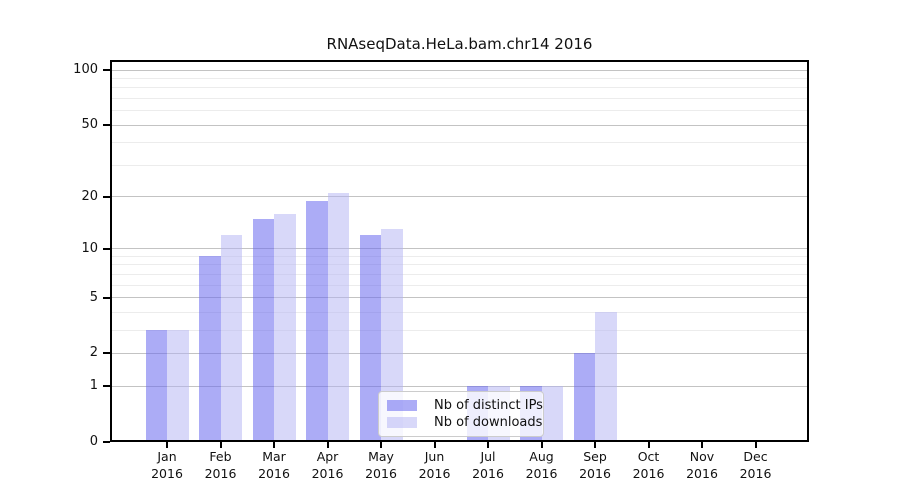  What do you see at coordinates (231, 338) in the screenshot?
I see `bar-feb-downloads` at bounding box center [231, 338].